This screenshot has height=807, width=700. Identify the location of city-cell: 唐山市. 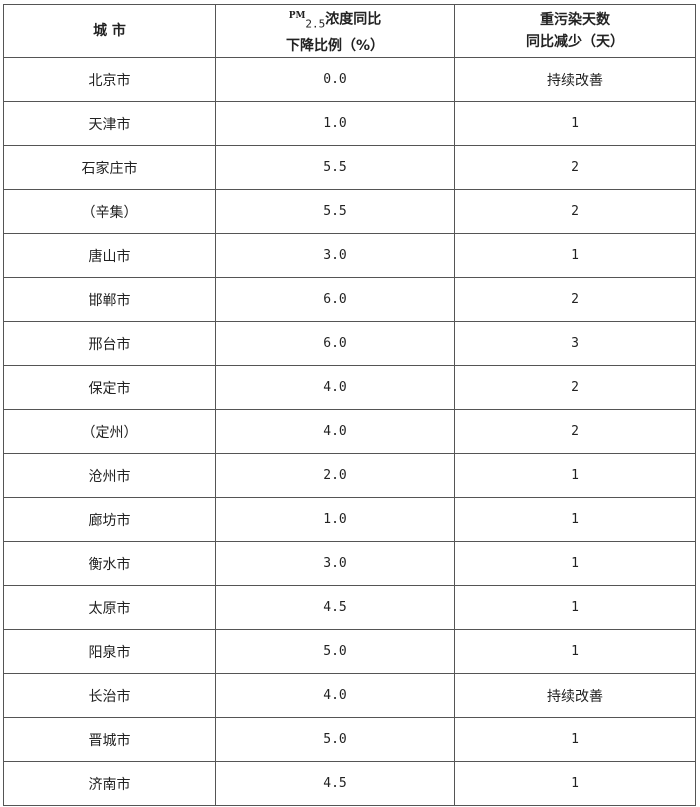
(109, 256).